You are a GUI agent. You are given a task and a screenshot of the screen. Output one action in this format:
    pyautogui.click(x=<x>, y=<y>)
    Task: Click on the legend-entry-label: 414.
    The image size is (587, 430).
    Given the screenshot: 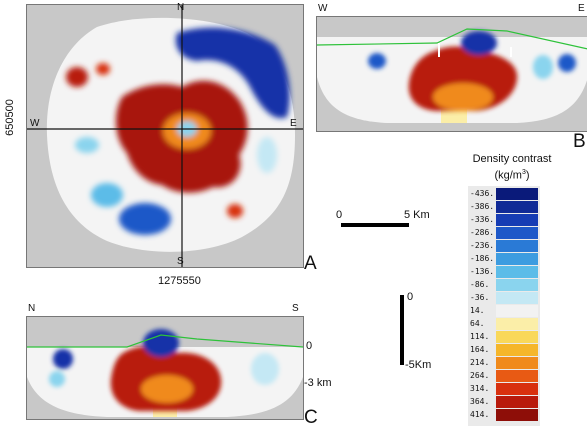 What is the action you would take?
    pyautogui.click(x=480, y=414)
    